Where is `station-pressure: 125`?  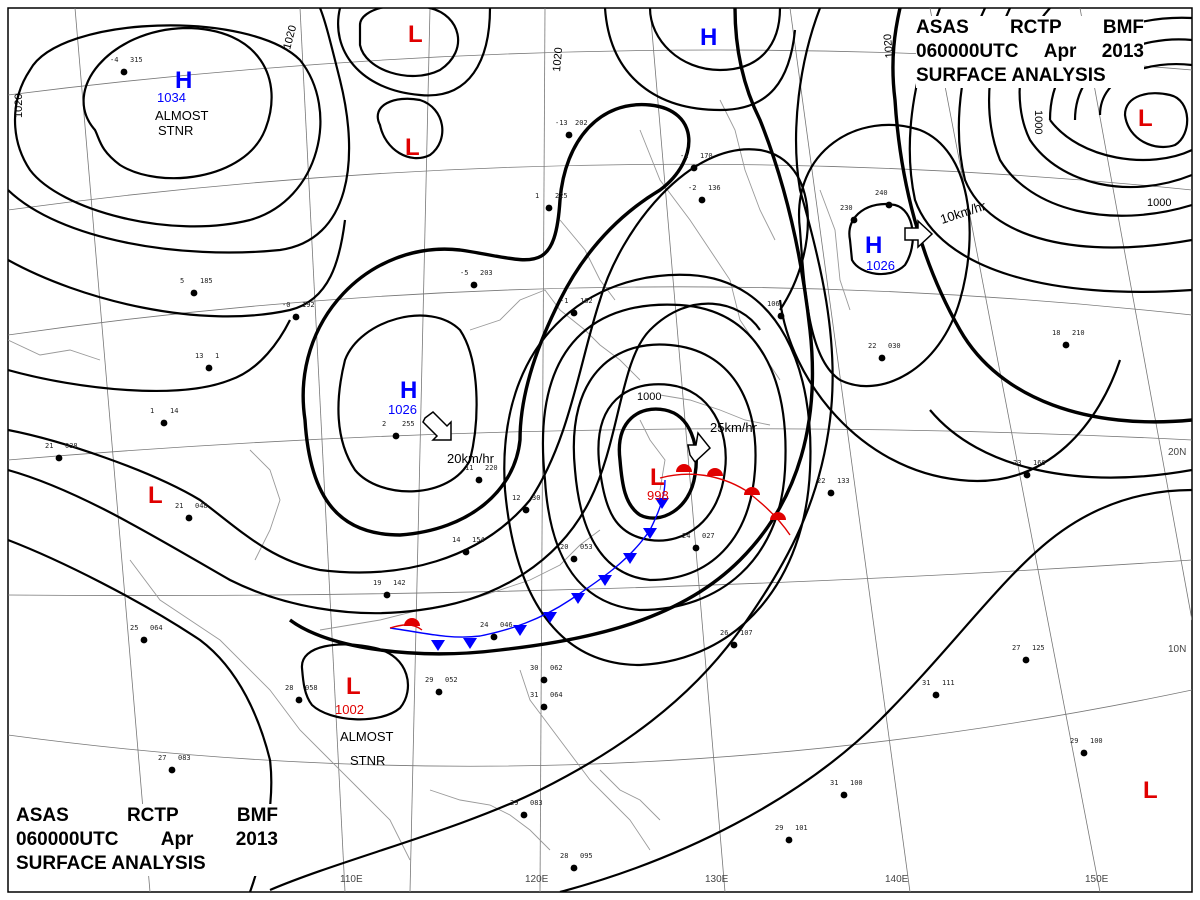
station-pressure: 125 is located at coordinates (1038, 648).